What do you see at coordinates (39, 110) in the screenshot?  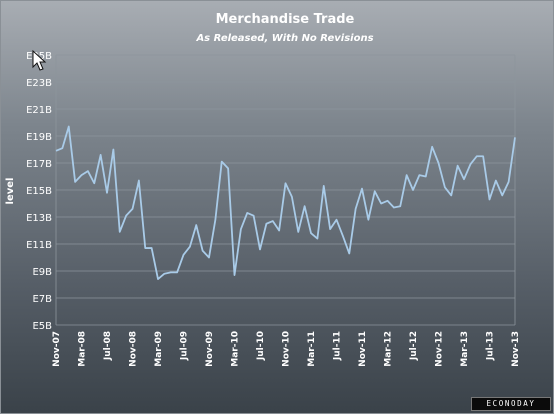 I see `y-tick-label: E21B` at bounding box center [39, 110].